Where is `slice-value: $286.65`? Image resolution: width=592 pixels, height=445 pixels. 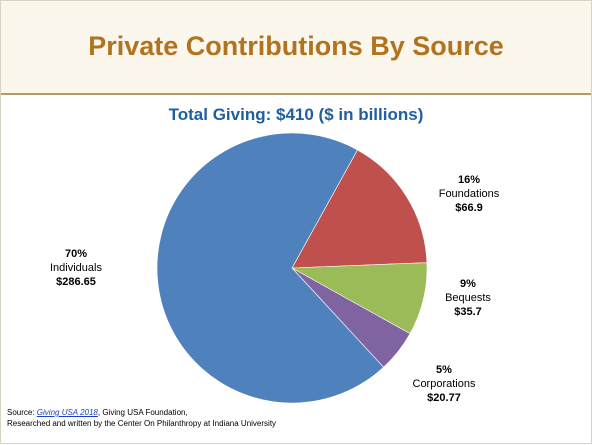
slice-value: $286.65 is located at coordinates (76, 282).